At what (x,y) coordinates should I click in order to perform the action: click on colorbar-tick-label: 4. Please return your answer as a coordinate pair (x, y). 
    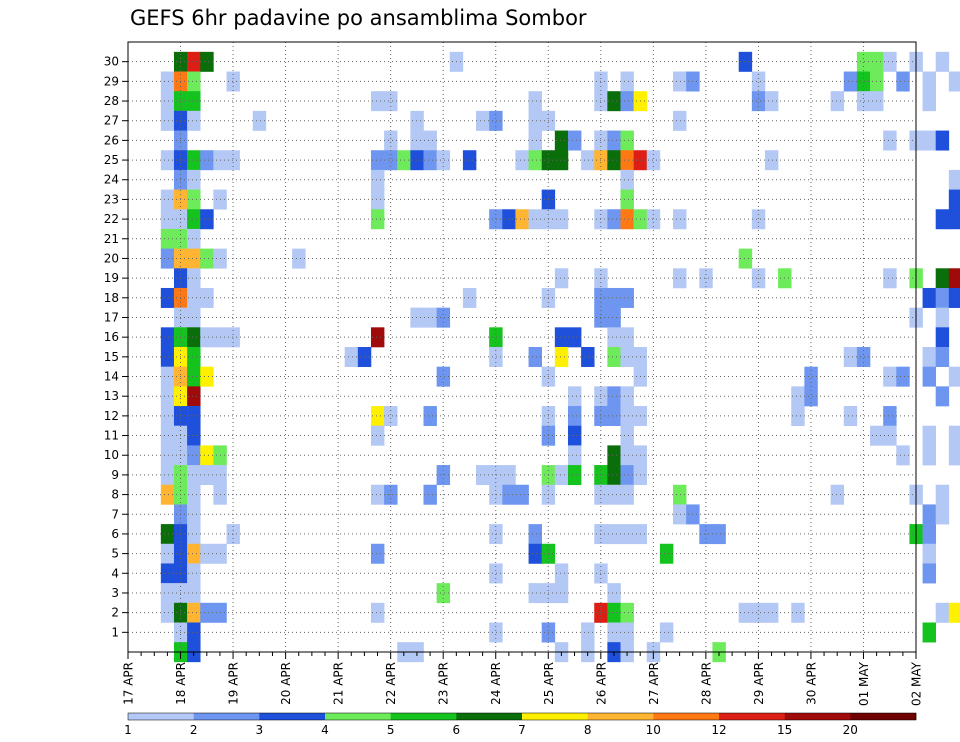
    Looking at the image, I should click on (325, 730).